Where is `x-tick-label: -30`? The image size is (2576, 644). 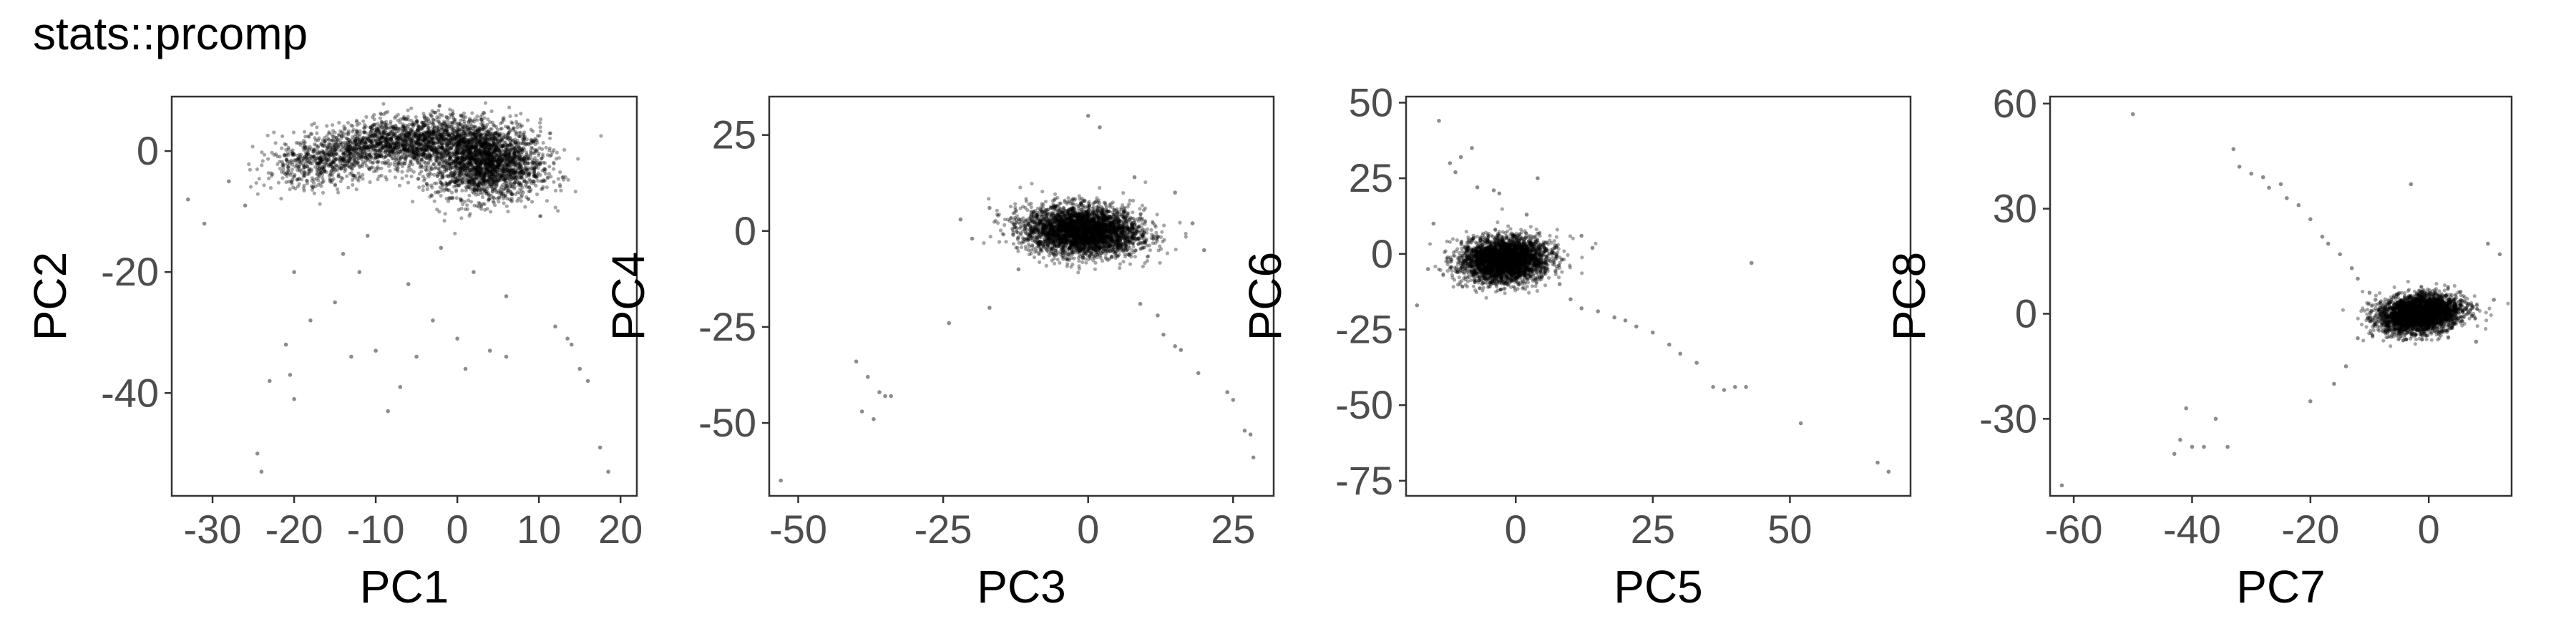 x-tick-label: -30 is located at coordinates (213, 529).